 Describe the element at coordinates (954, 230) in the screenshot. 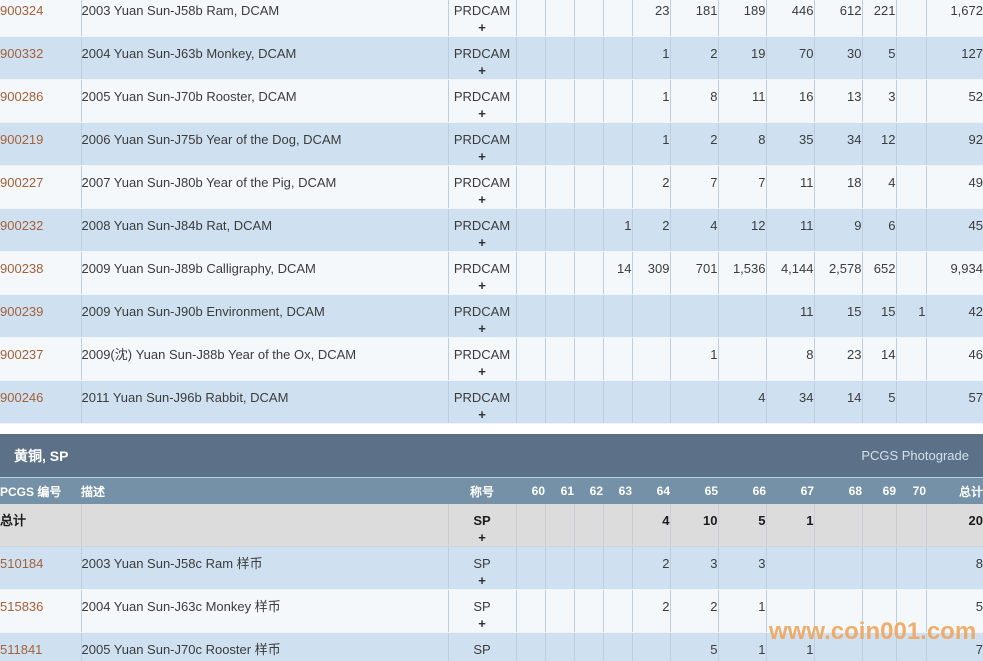

I see `total-count: 45` at that location.